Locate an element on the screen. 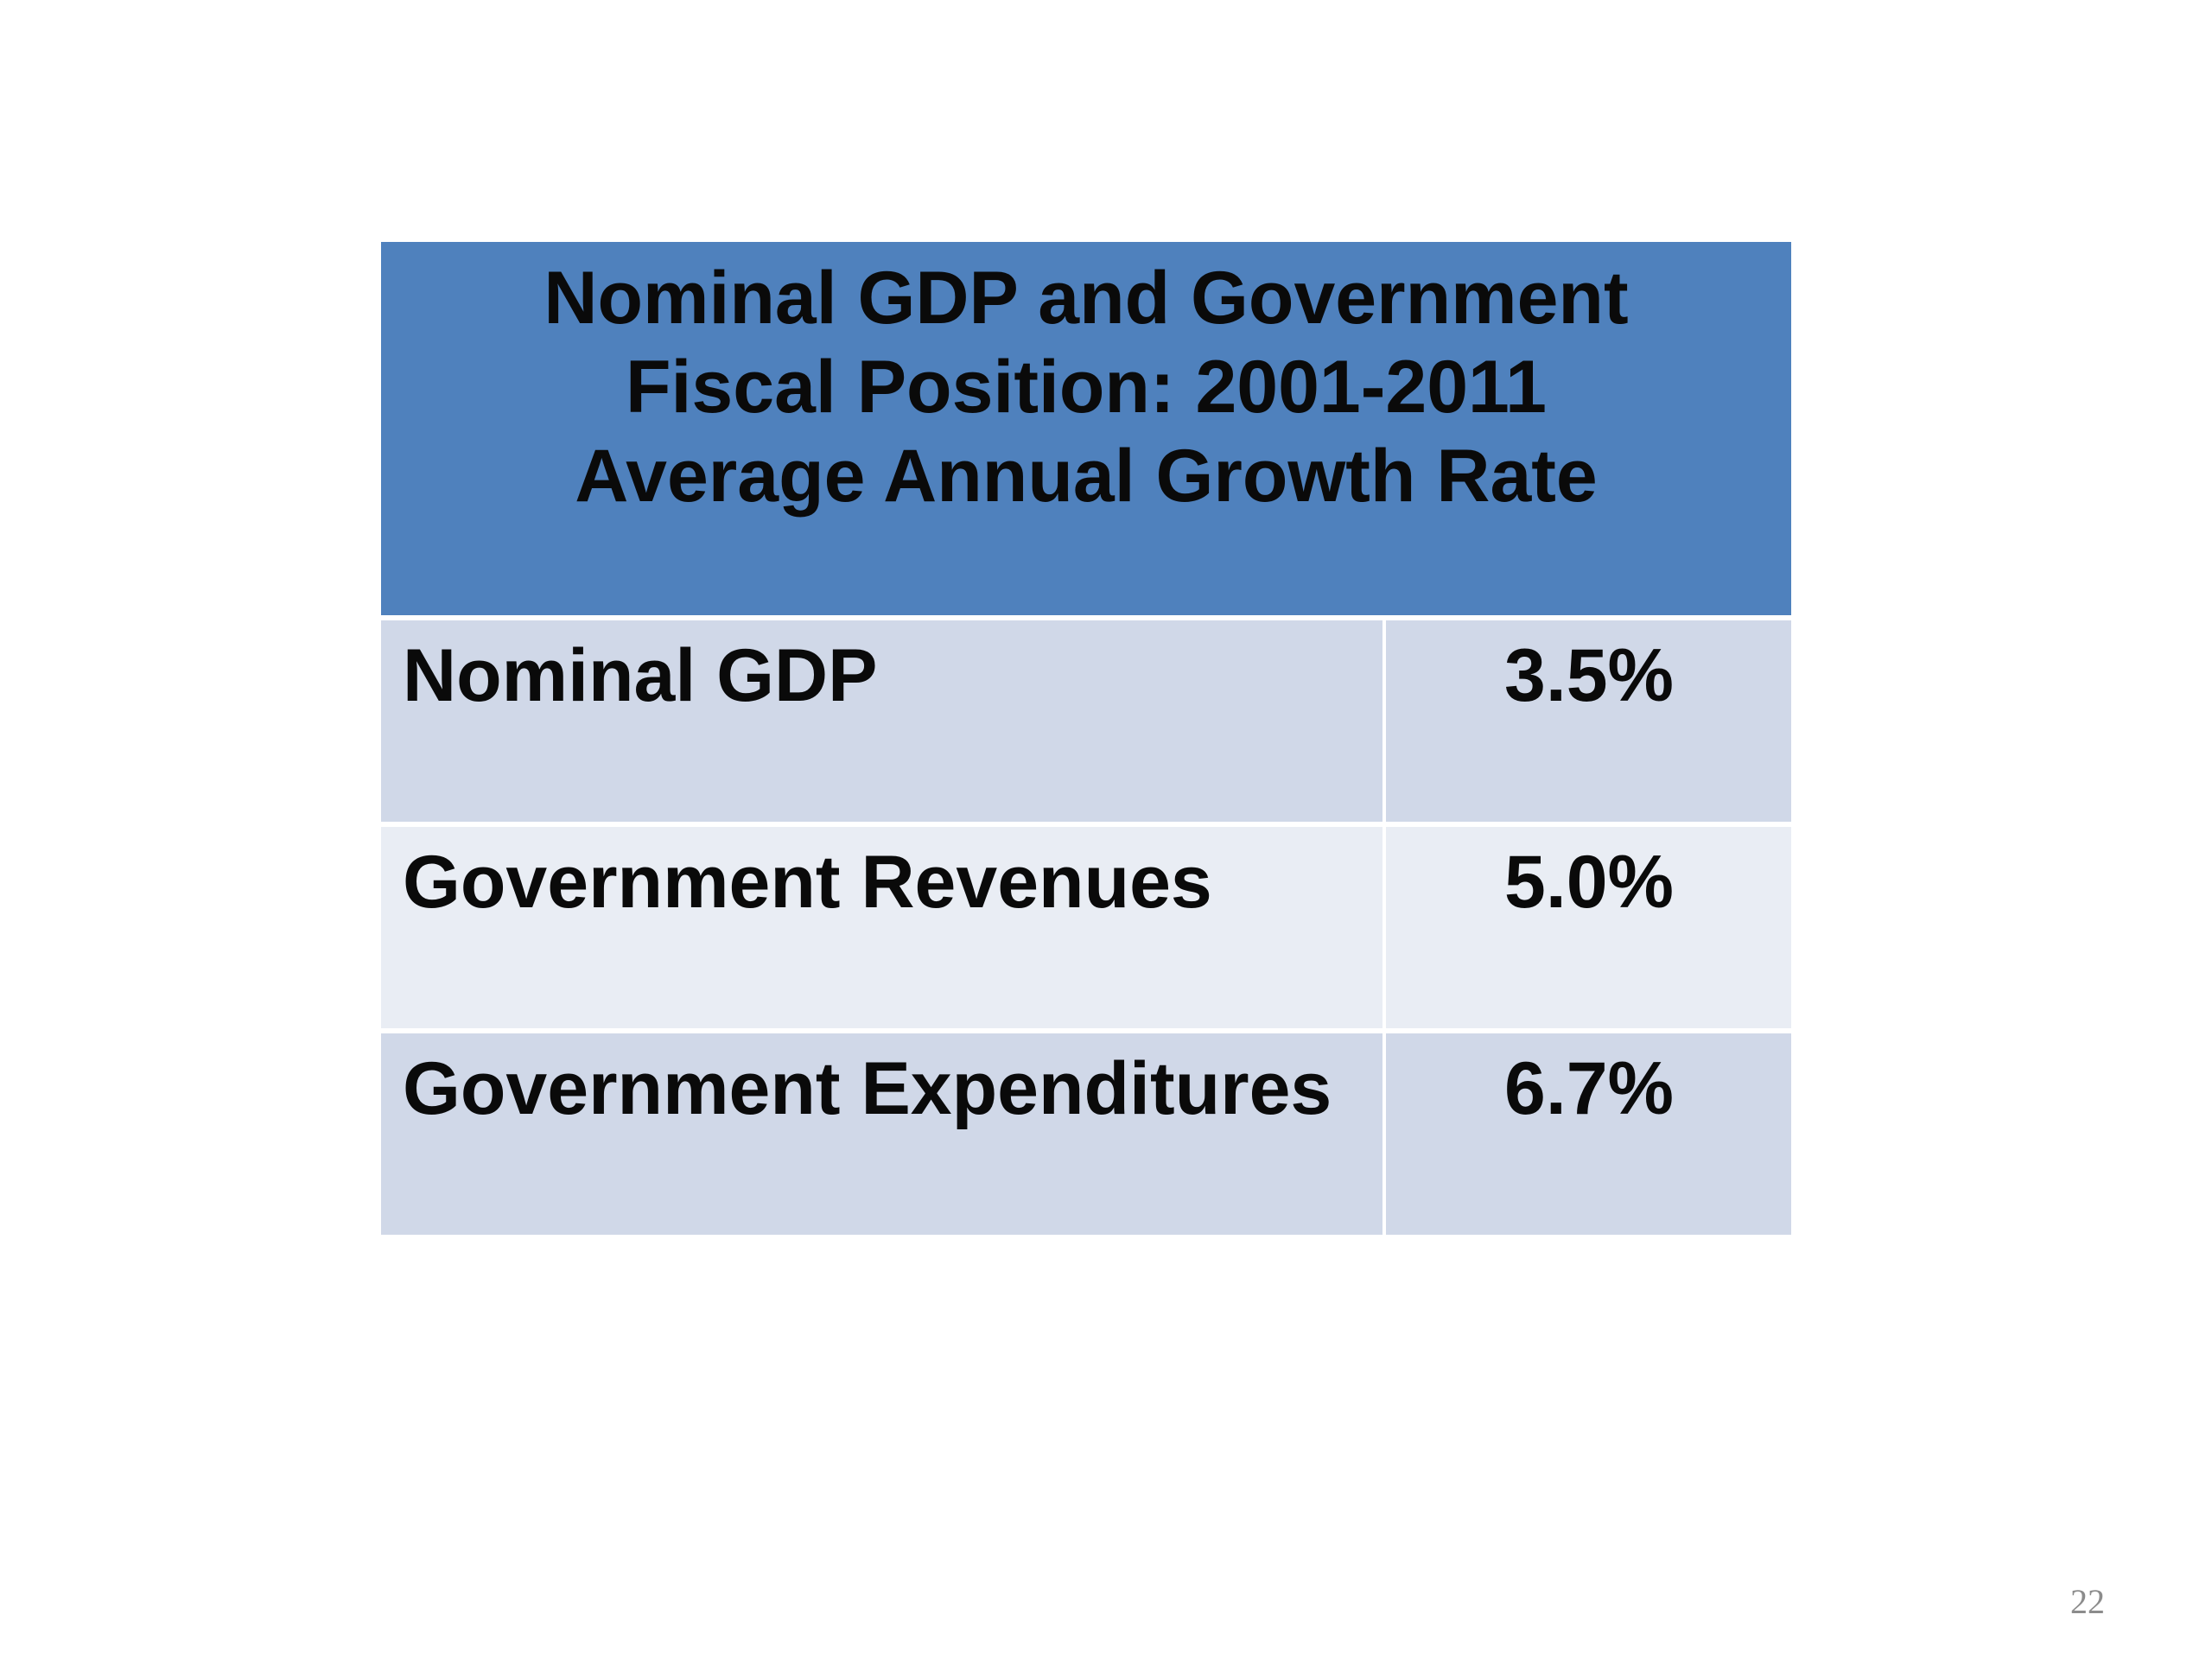 This screenshot has width=2212, height=1659. row-value: 3.5% is located at coordinates (1588, 721).